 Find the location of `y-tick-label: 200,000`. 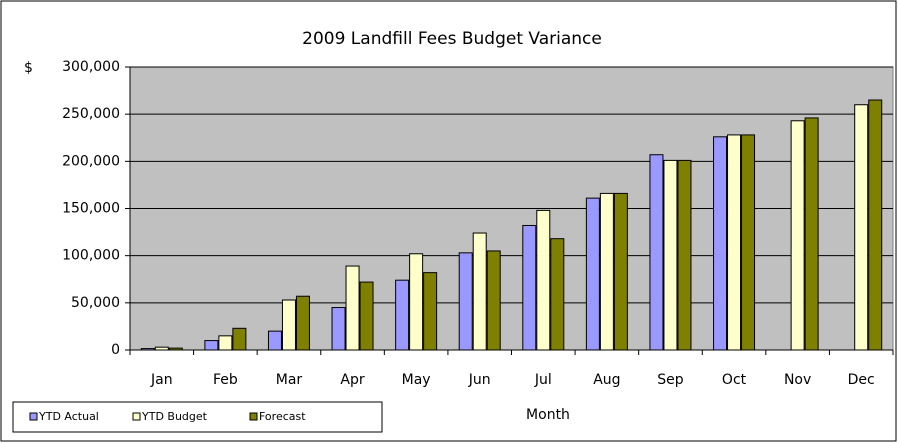

y-tick-label: 200,000 is located at coordinates (91, 161).